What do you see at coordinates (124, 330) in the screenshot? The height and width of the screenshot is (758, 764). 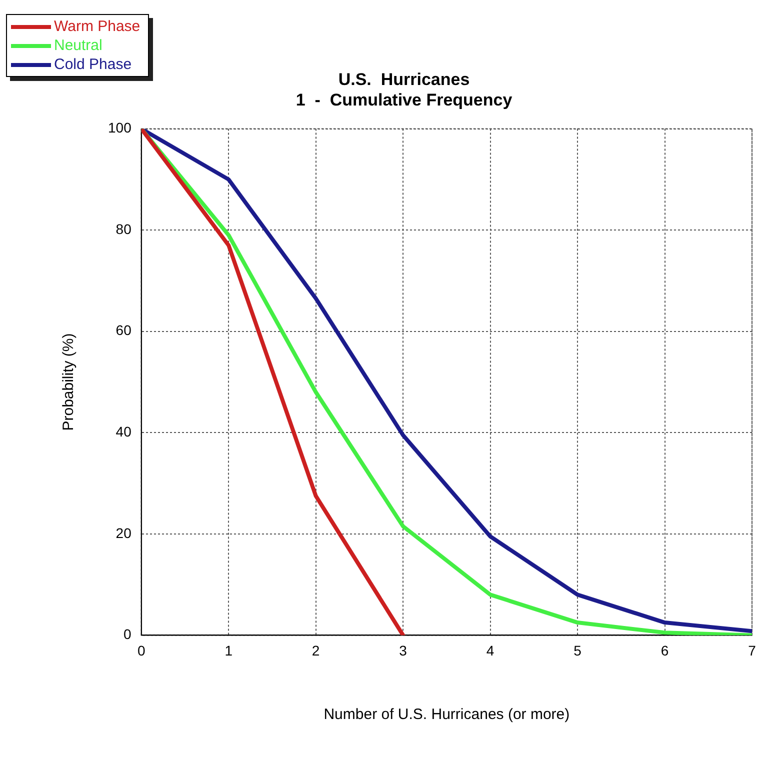 I see `y-tick-label: 60` at bounding box center [124, 330].